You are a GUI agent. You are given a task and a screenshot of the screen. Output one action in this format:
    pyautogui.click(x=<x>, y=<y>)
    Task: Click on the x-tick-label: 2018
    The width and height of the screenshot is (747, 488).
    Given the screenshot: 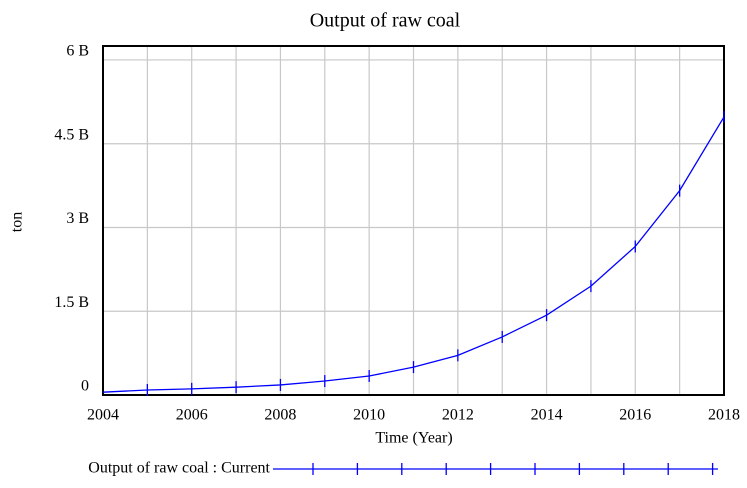 What is the action you would take?
    pyautogui.click(x=724, y=415)
    